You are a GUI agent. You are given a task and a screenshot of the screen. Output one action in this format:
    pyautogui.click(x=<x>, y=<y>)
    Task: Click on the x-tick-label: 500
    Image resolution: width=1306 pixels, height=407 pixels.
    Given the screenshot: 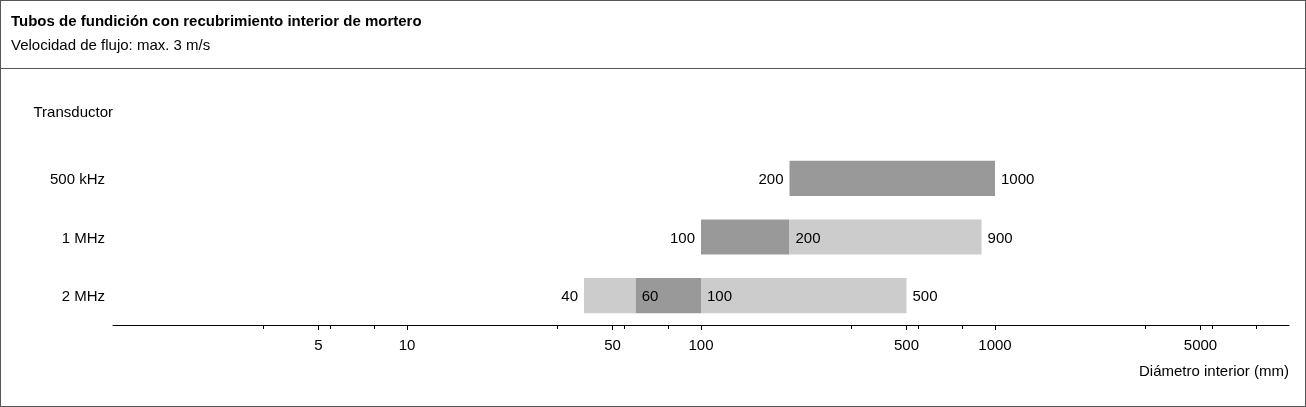 What is the action you would take?
    pyautogui.click(x=906, y=344)
    